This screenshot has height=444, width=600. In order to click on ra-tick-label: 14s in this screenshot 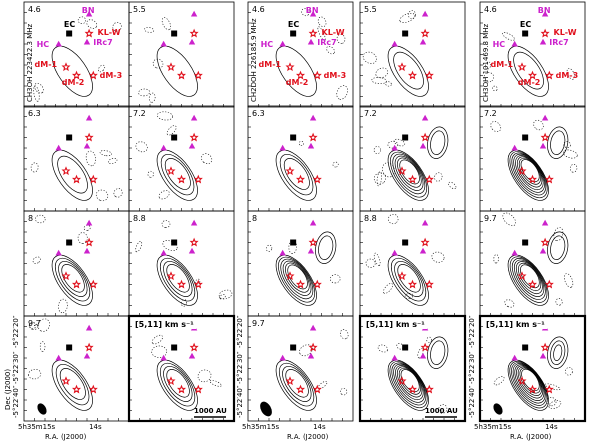, I will do `click(551, 427)`.